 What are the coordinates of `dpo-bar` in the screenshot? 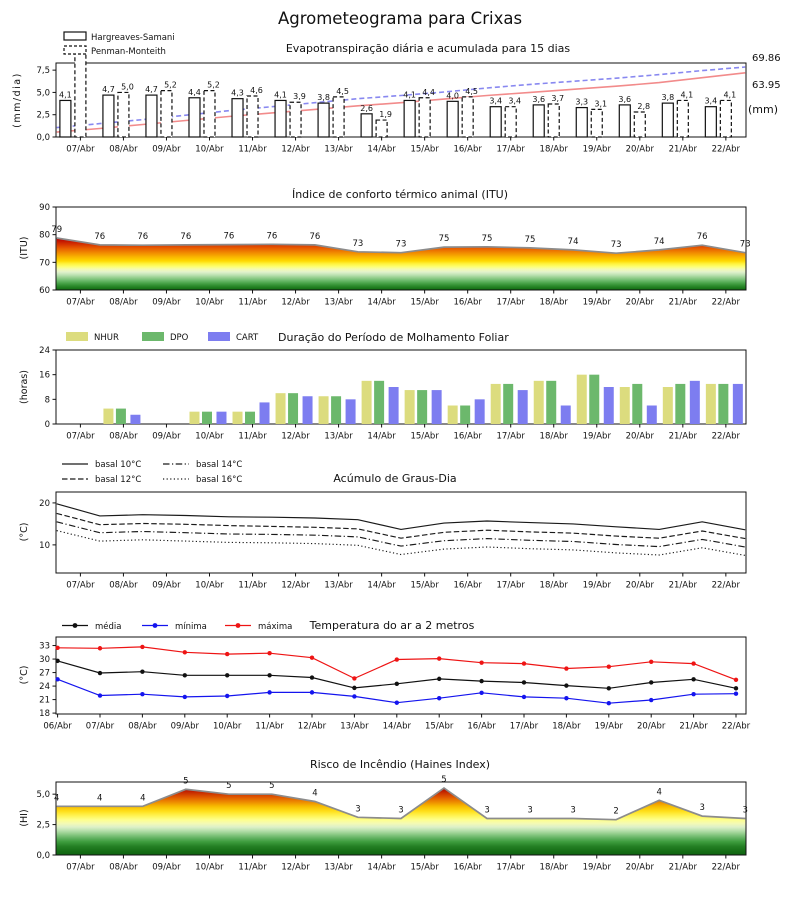 It's located at (422, 407).